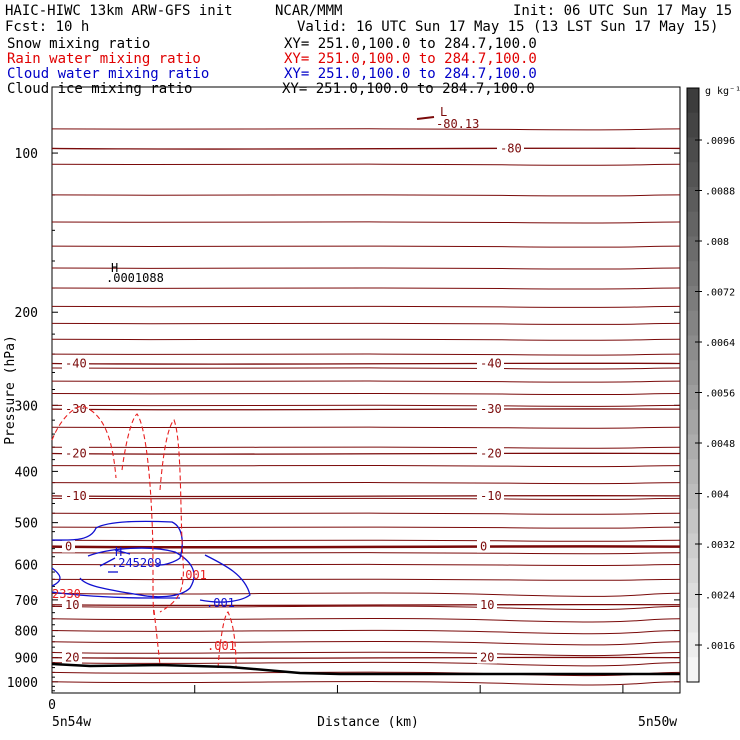  I want to click on low-marker-line, so click(425, 118).